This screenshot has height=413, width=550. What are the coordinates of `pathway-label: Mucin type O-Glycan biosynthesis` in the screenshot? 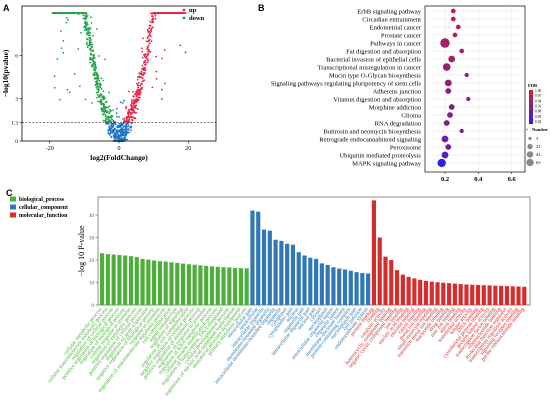 It's located at (375, 75).